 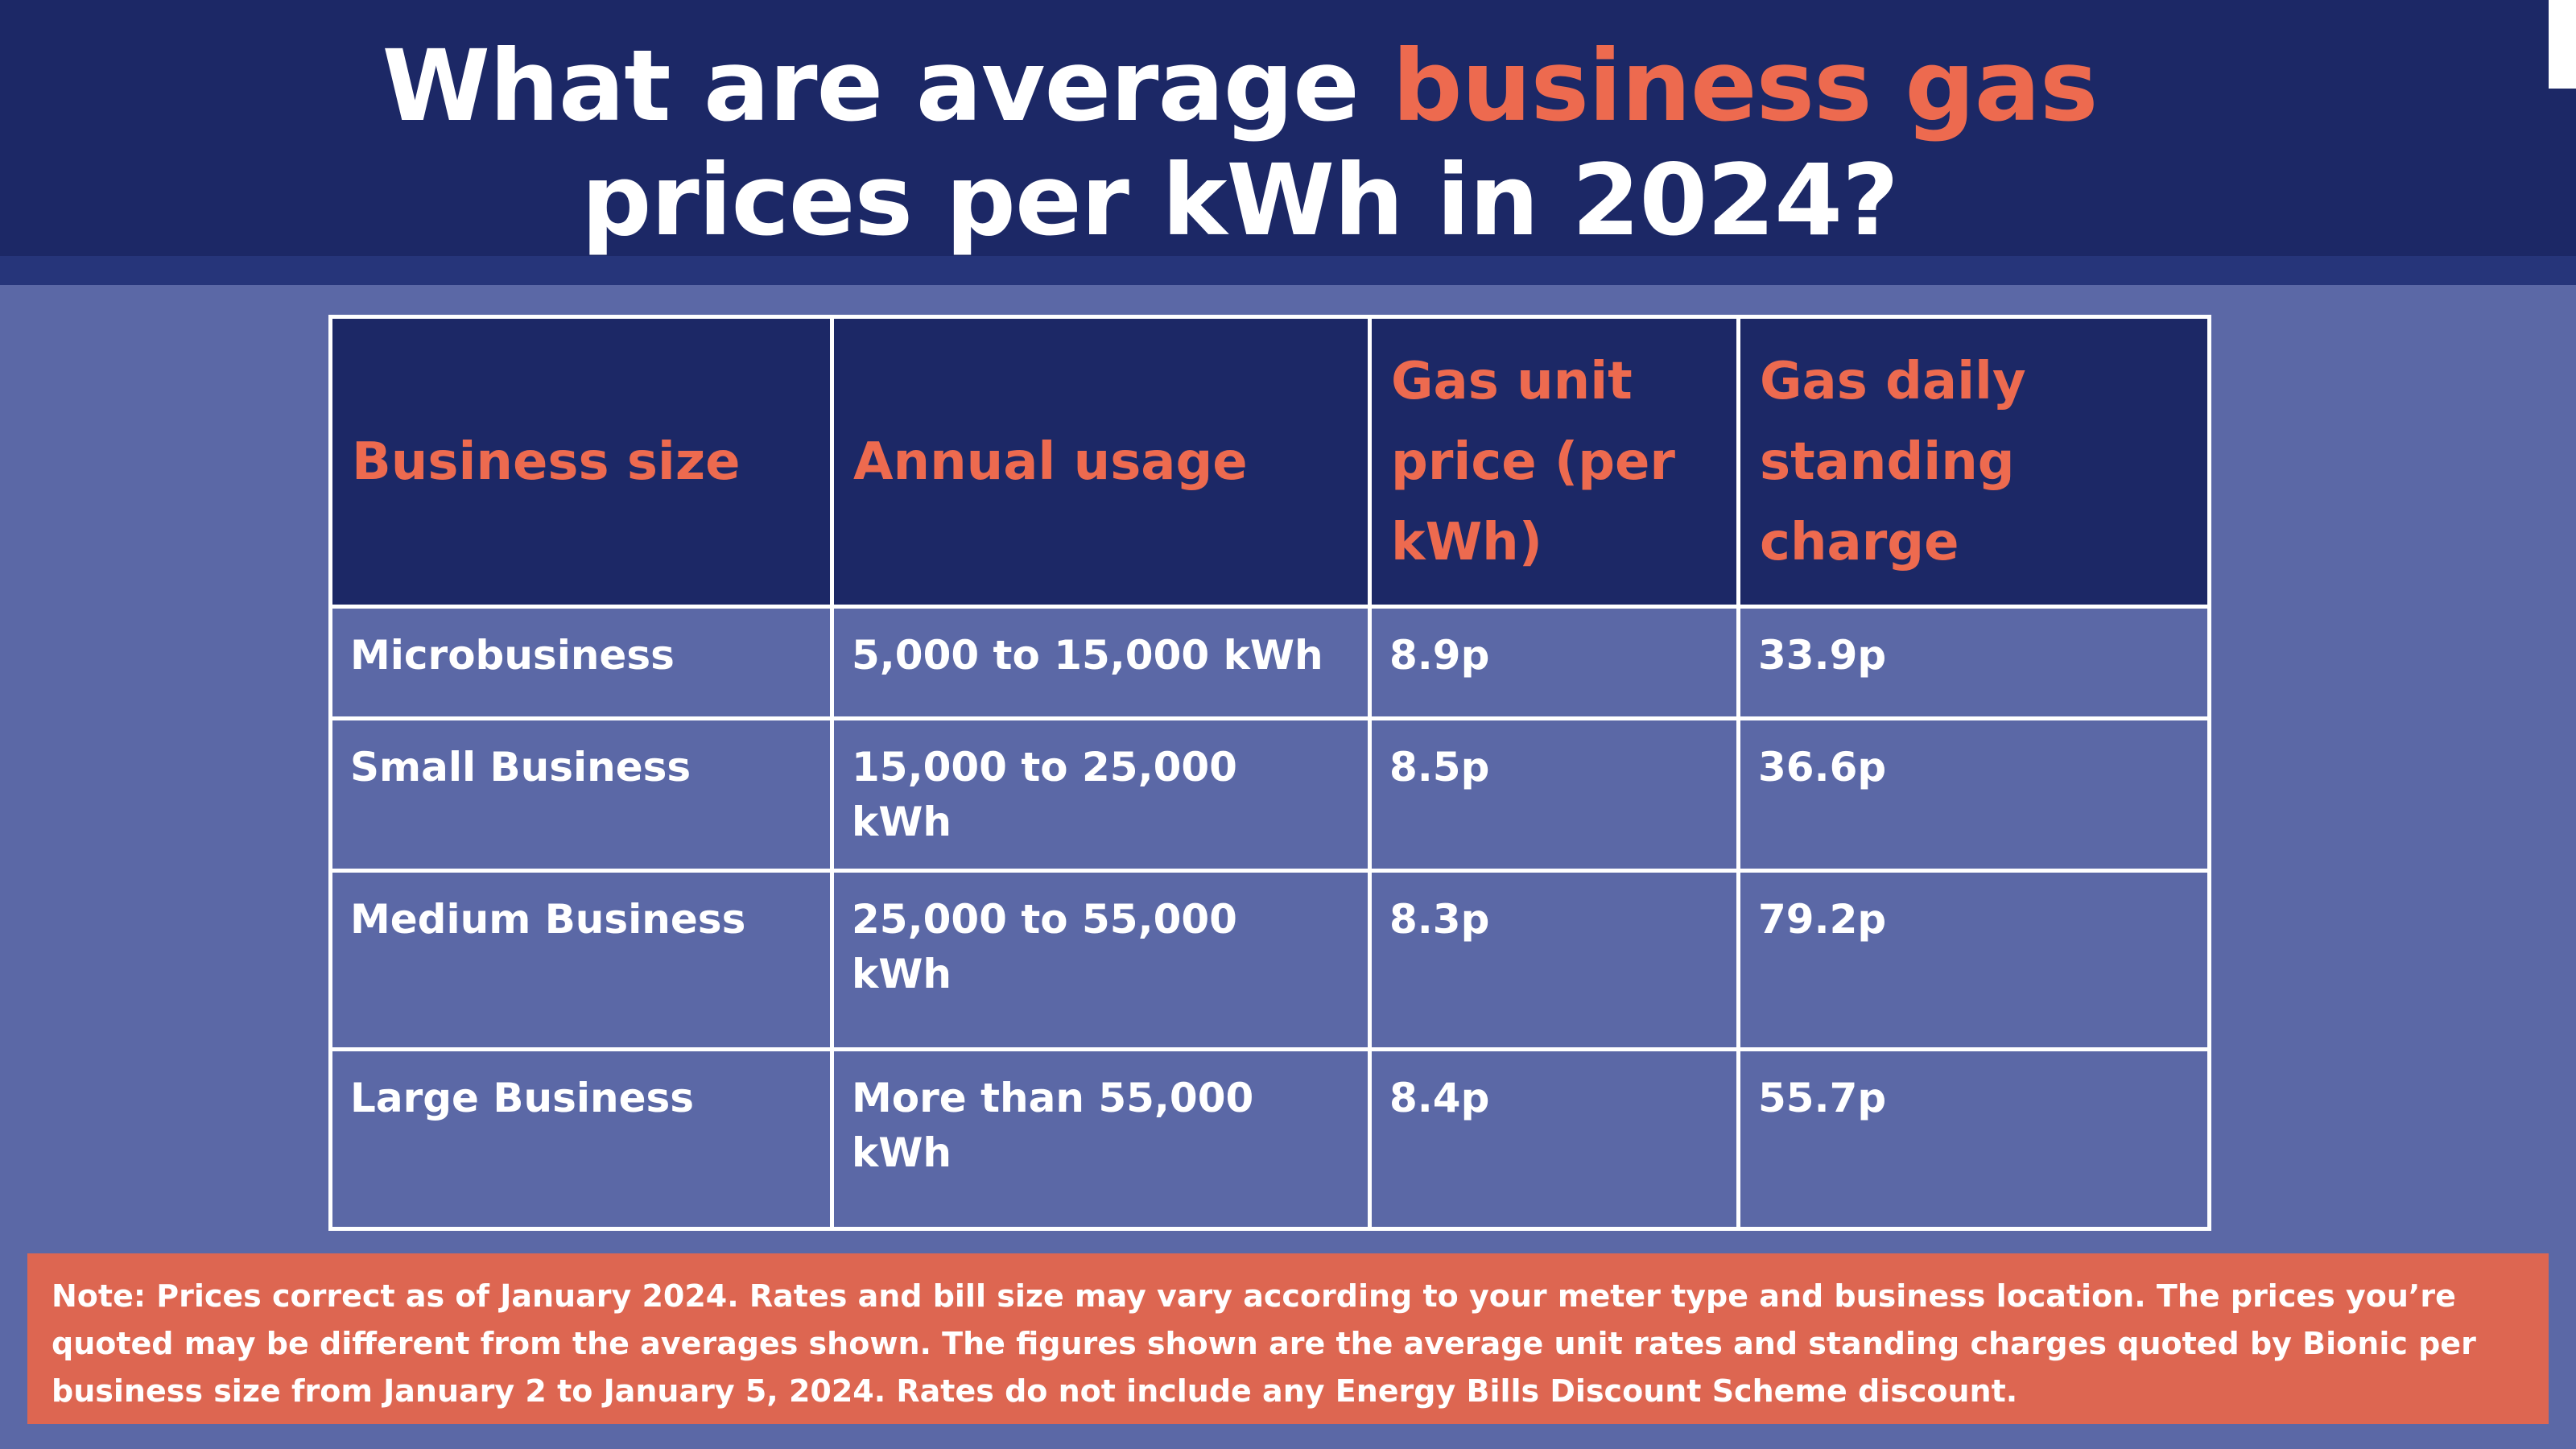 What do you see at coordinates (1973, 462) in the screenshot?
I see `header-standing-charge: Gas daily standing charge` at bounding box center [1973, 462].